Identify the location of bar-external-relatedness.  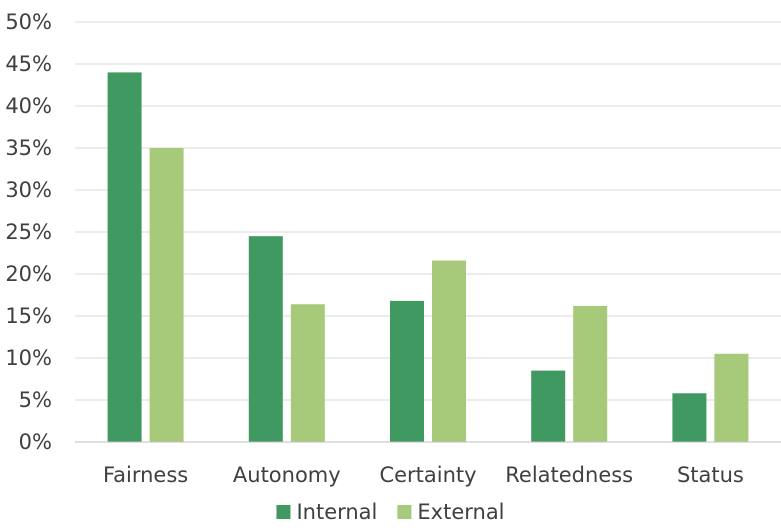
(590, 373).